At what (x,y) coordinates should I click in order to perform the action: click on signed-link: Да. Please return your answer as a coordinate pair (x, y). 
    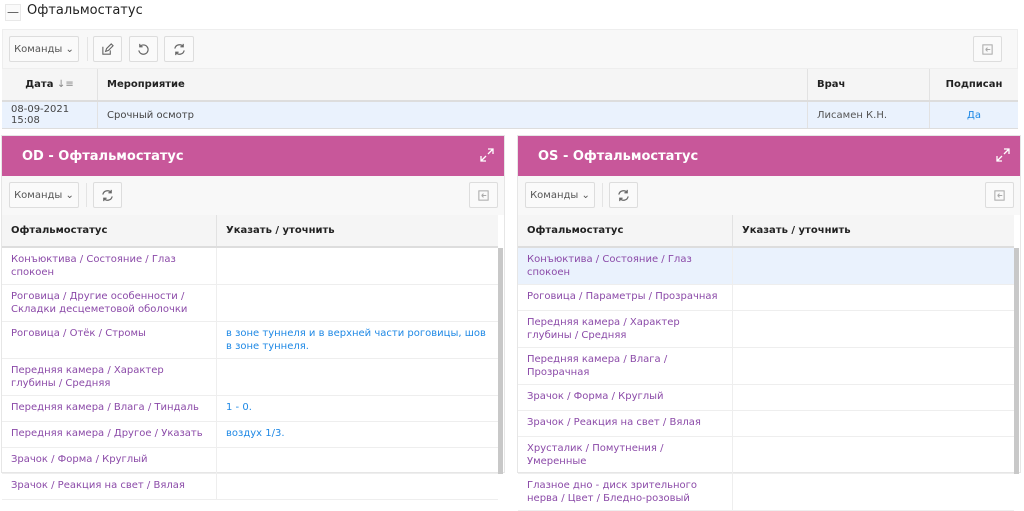
    Looking at the image, I should click on (974, 115).